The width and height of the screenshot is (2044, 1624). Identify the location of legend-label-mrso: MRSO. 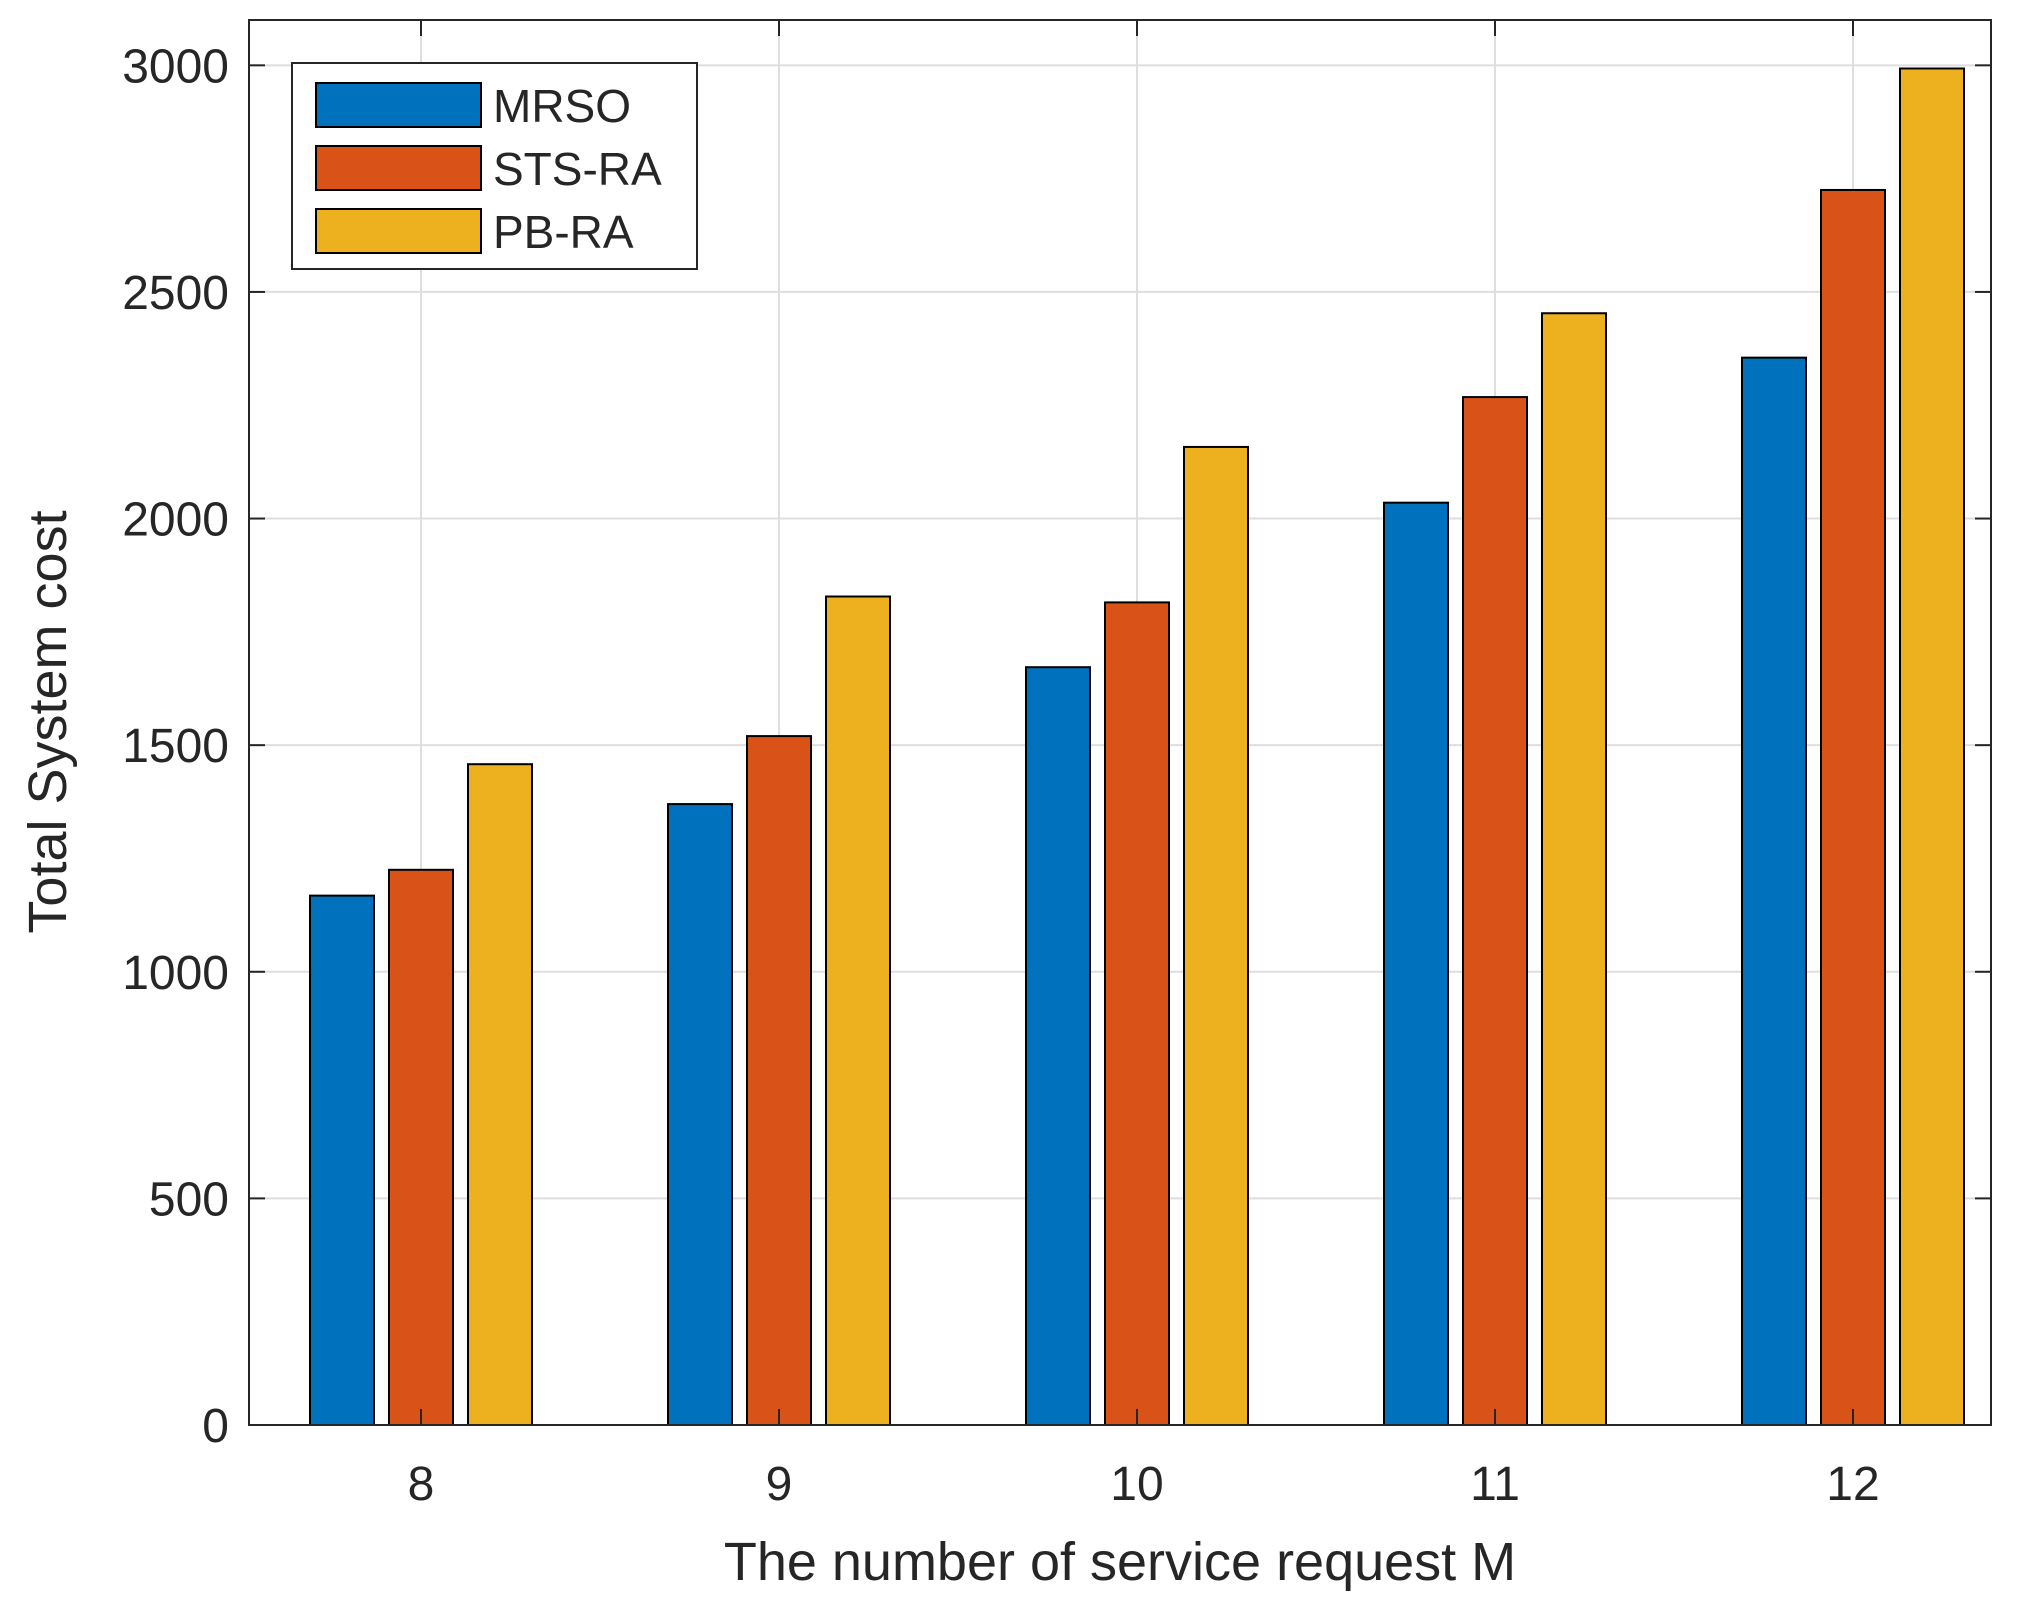
(562, 106).